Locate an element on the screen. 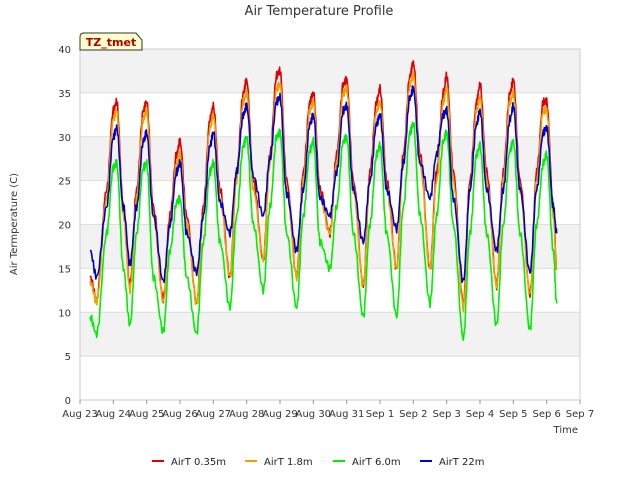 The height and width of the screenshot is (480, 640). y-tick-label: 35 is located at coordinates (64, 94).